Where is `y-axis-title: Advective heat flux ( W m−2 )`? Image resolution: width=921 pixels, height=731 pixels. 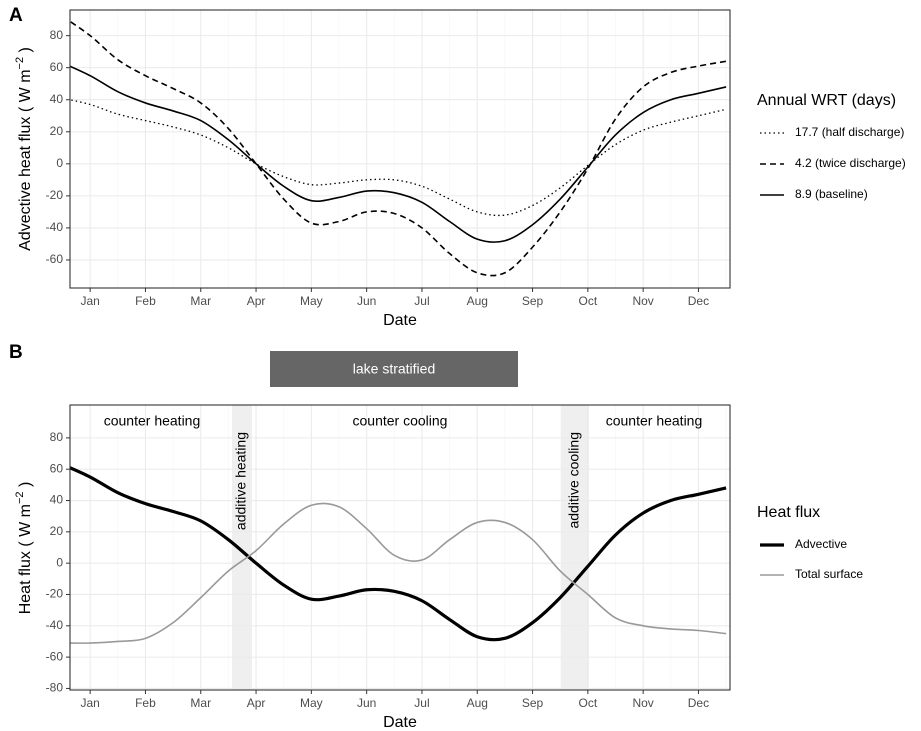 y-axis-title: Advective heat flux ( W m−2 ) is located at coordinates (24, 149).